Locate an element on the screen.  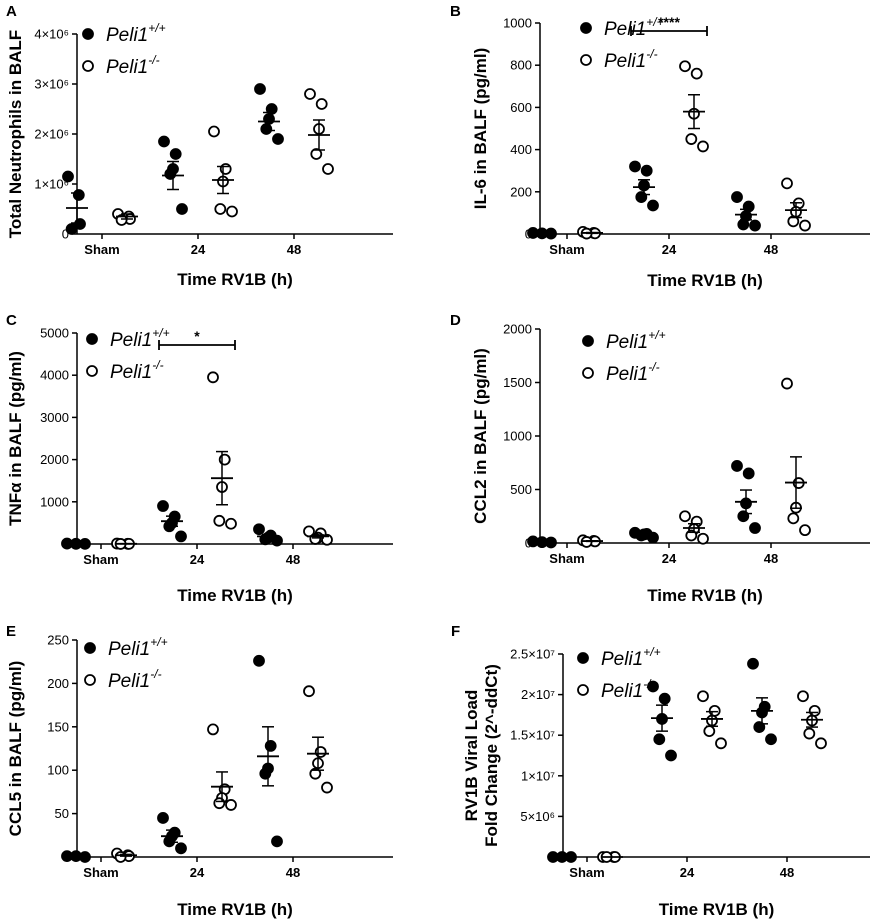
y-tick-label: 100 is located at coordinates (58, 770).